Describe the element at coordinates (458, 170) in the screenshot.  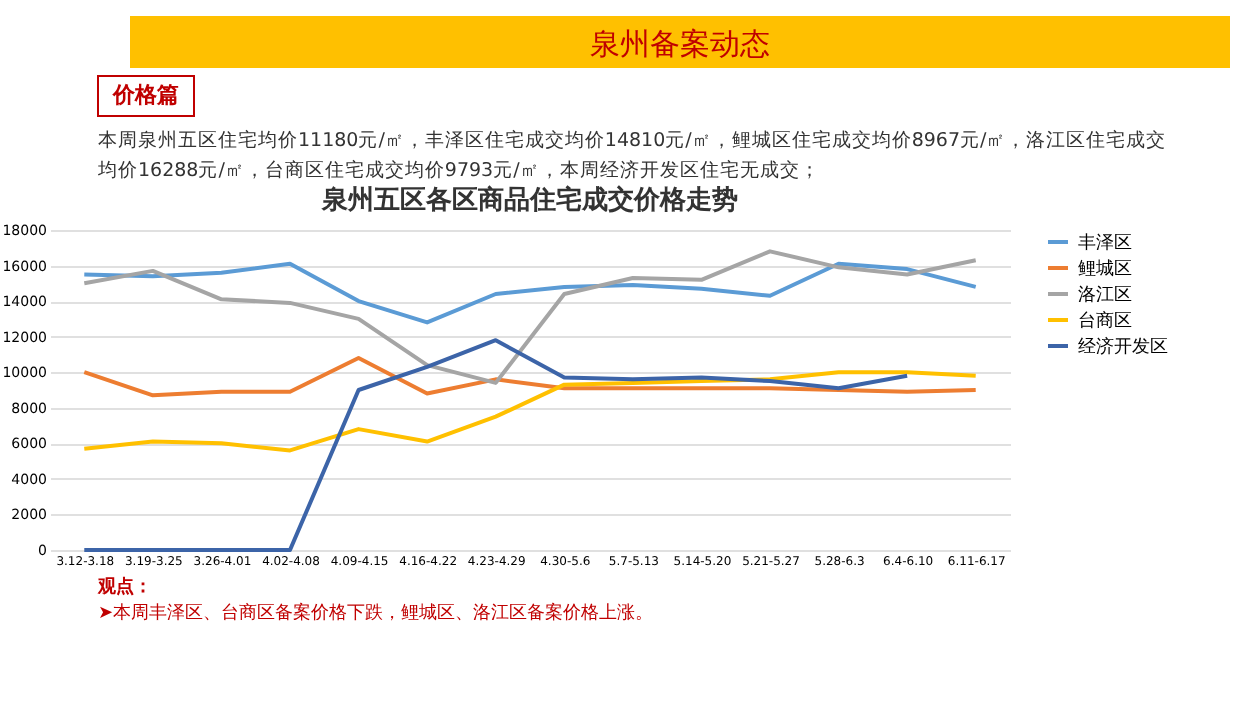
I see `text: 均价16288元/㎡，台商区住宅成交均价9793元/㎡，本周经济开发区住宅无成交；` at that location.